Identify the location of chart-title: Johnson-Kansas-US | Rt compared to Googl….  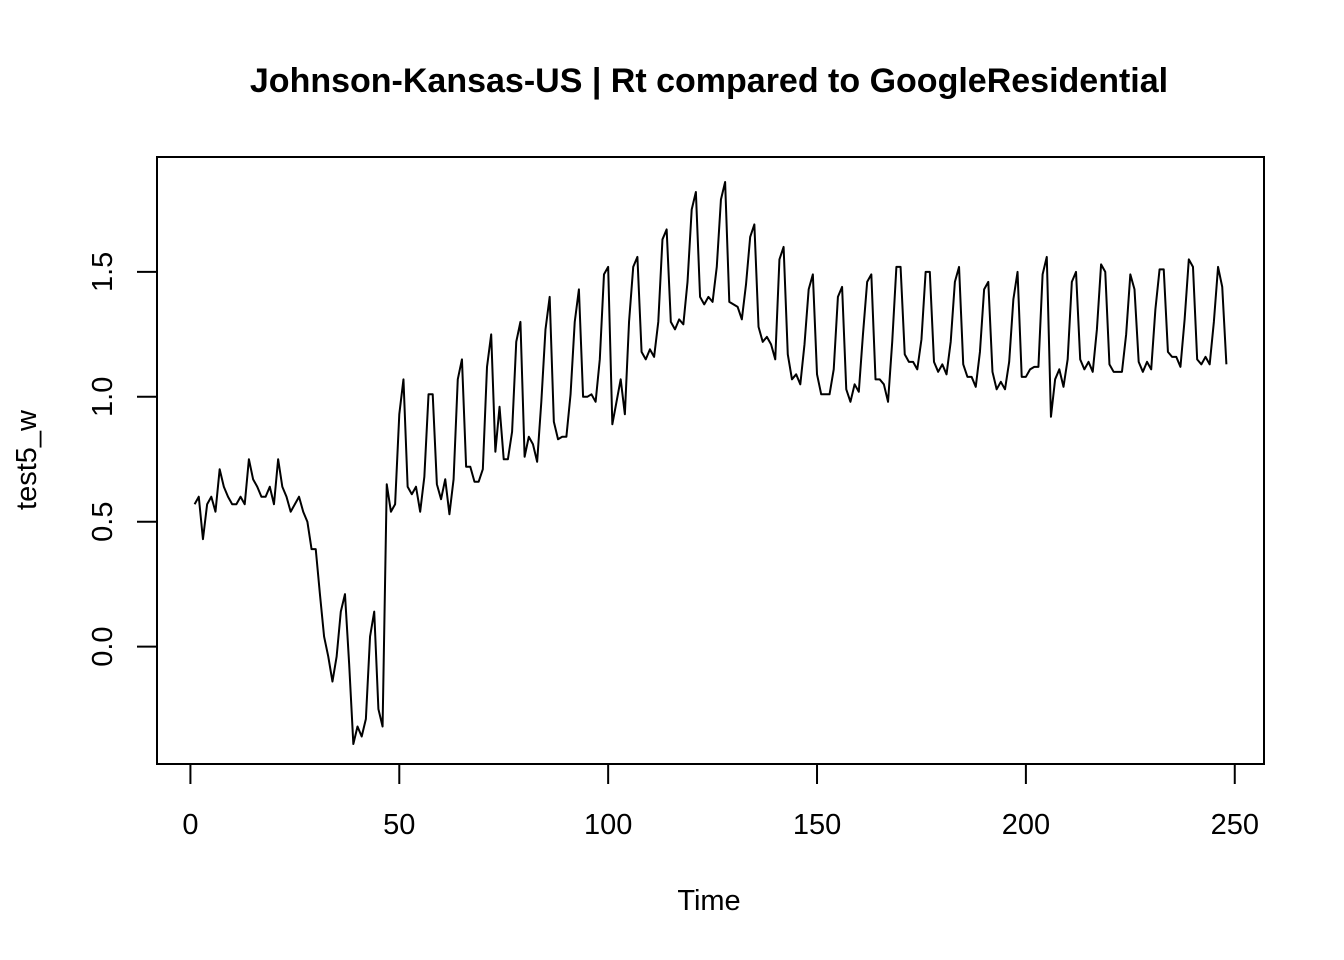
(709, 81).